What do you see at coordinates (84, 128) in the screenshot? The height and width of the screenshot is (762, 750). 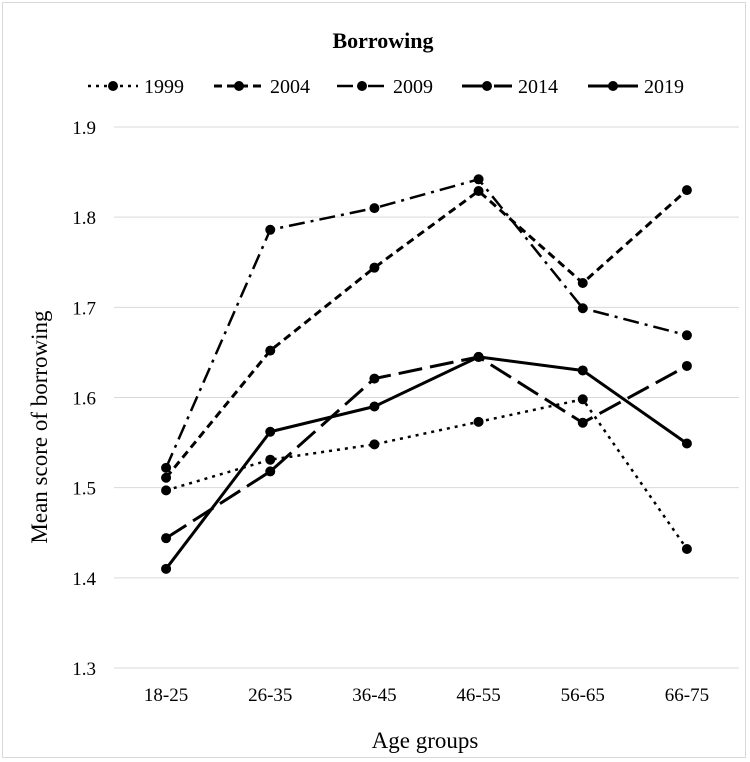 I see `y-tick-label: 1.9` at bounding box center [84, 128].